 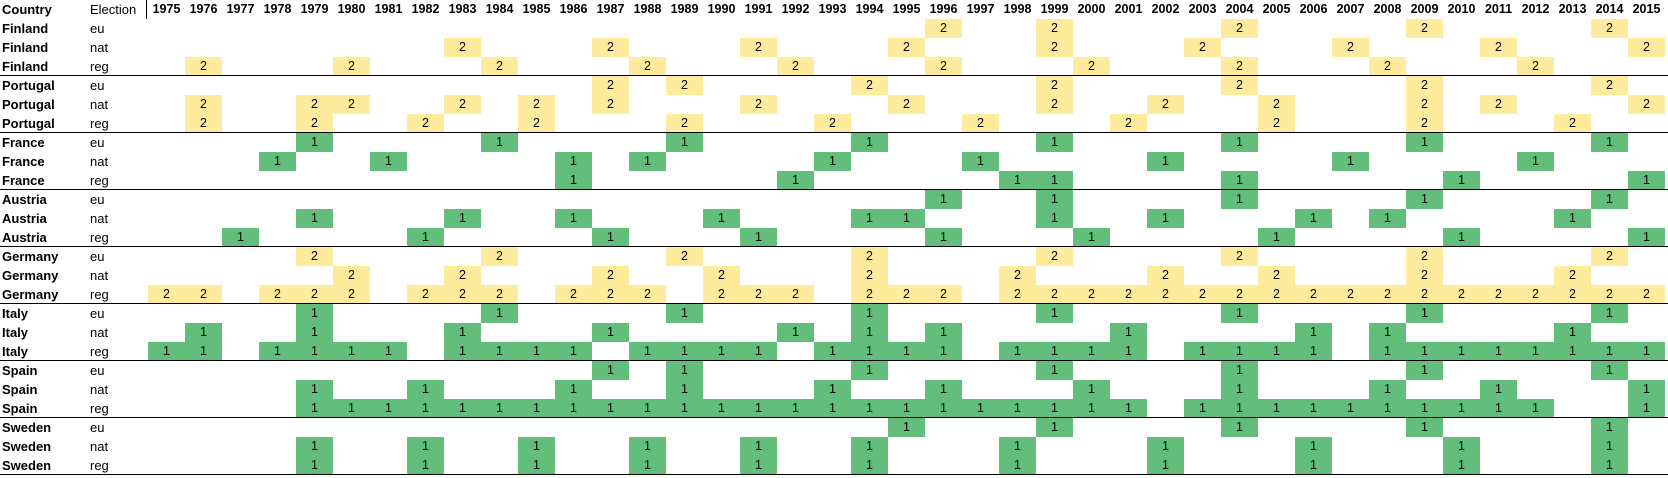 What do you see at coordinates (647, 9) in the screenshot?
I see `year-header-1988: 1988` at bounding box center [647, 9].